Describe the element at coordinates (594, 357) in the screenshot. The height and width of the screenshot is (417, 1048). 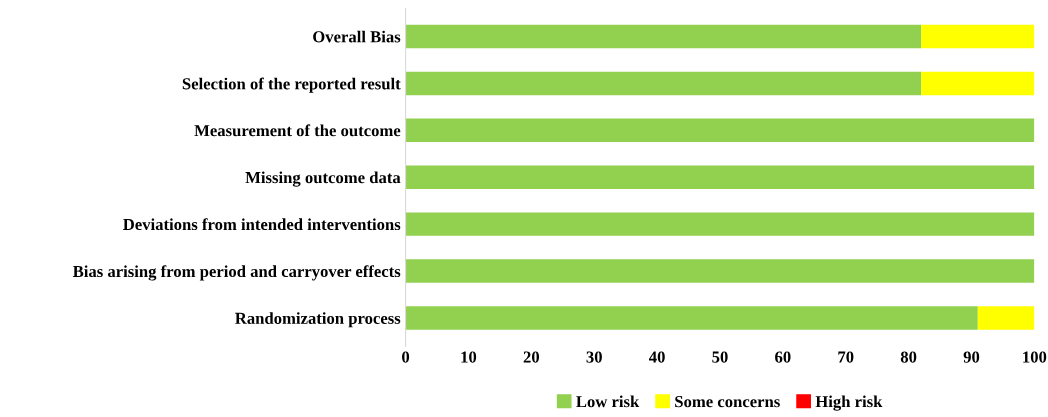
I see `x-tick-label: 30` at that location.